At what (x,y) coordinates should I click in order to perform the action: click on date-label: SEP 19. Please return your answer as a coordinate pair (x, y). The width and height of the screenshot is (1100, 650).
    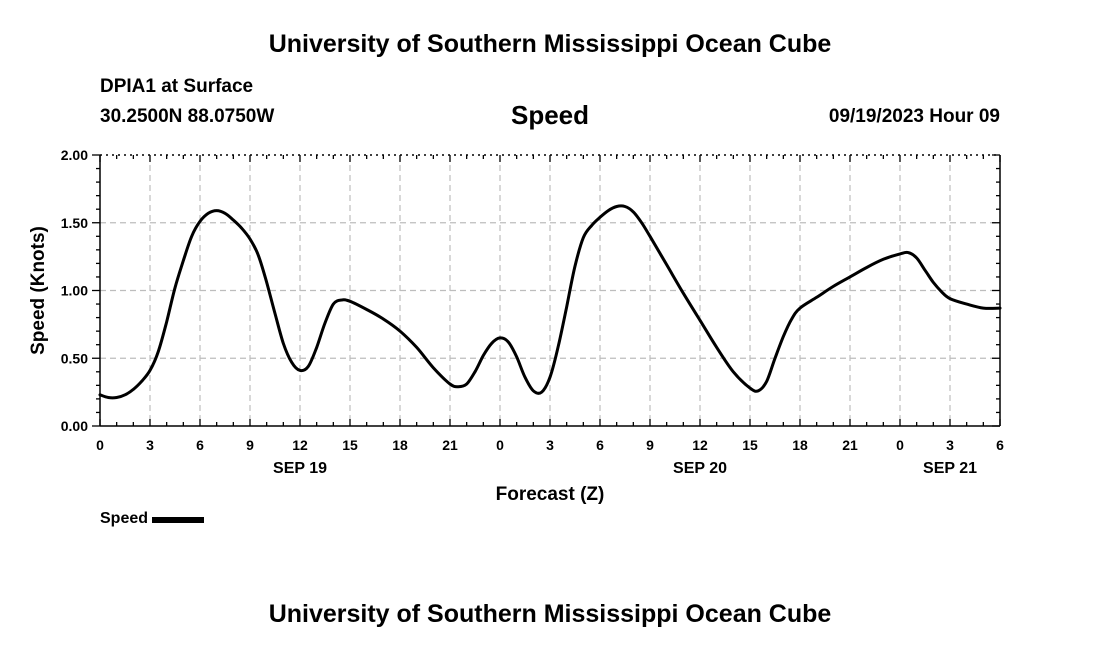
    Looking at the image, I should click on (300, 468).